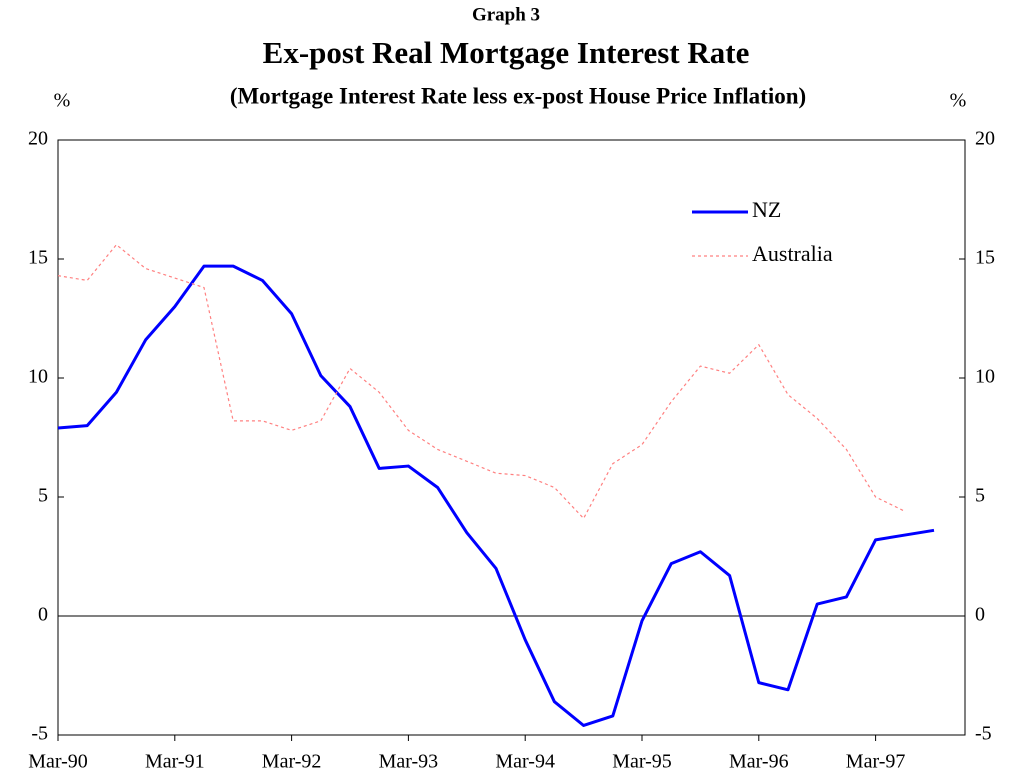  I want to click on y2-tick-label: 5, so click(980, 496).